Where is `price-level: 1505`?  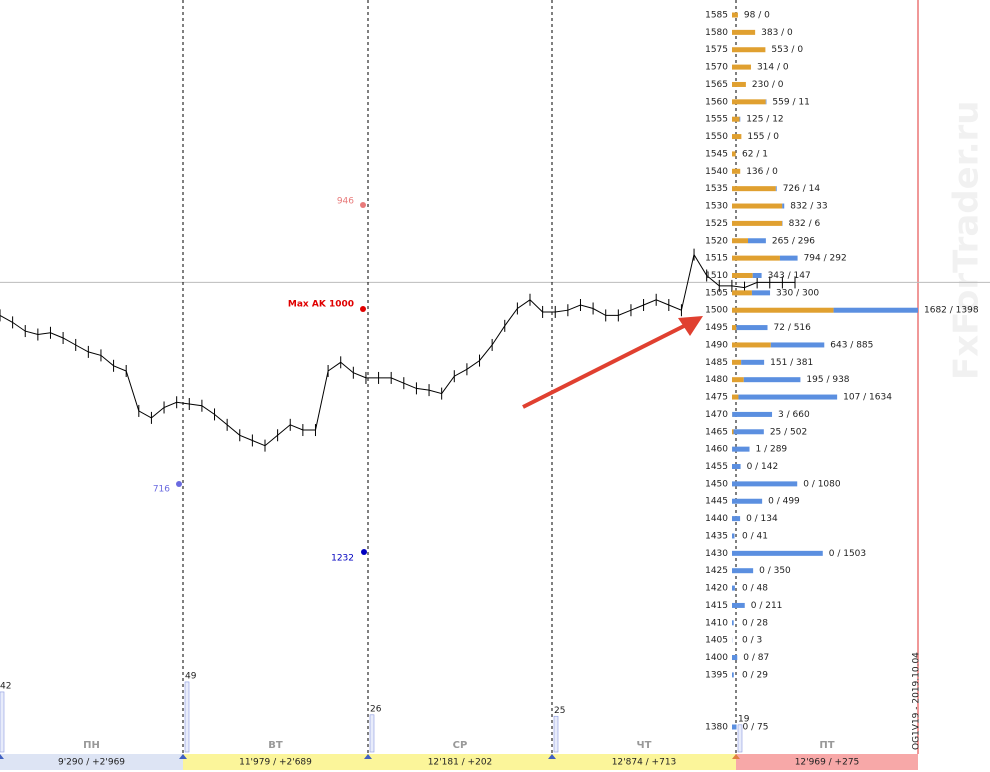 price-level: 1505 is located at coordinates (716, 293).